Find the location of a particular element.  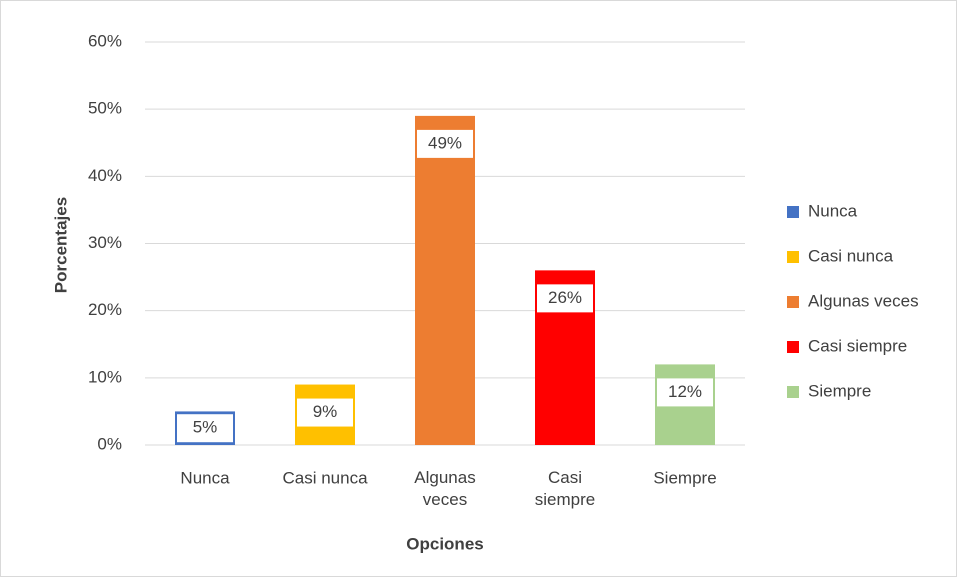

x-axis-title: Opciones is located at coordinates (444, 543).